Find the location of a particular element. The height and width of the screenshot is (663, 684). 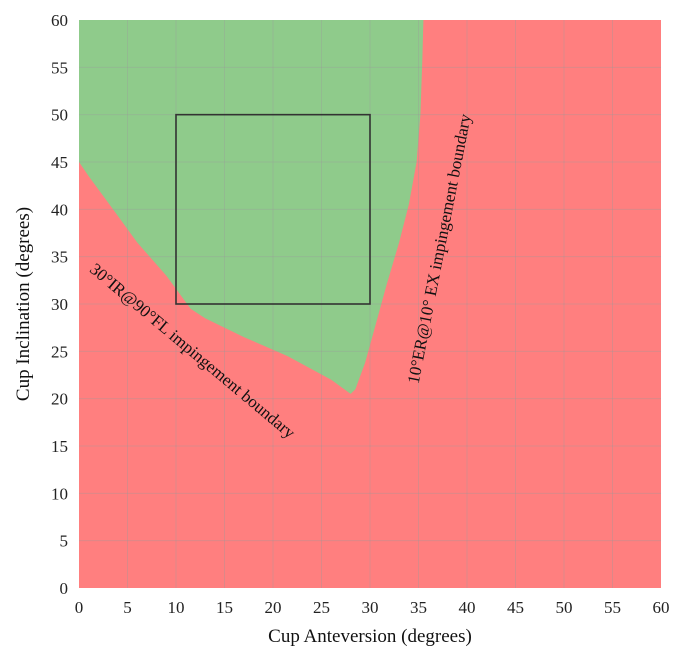

y-tick-label: 5 is located at coordinates (64, 541).